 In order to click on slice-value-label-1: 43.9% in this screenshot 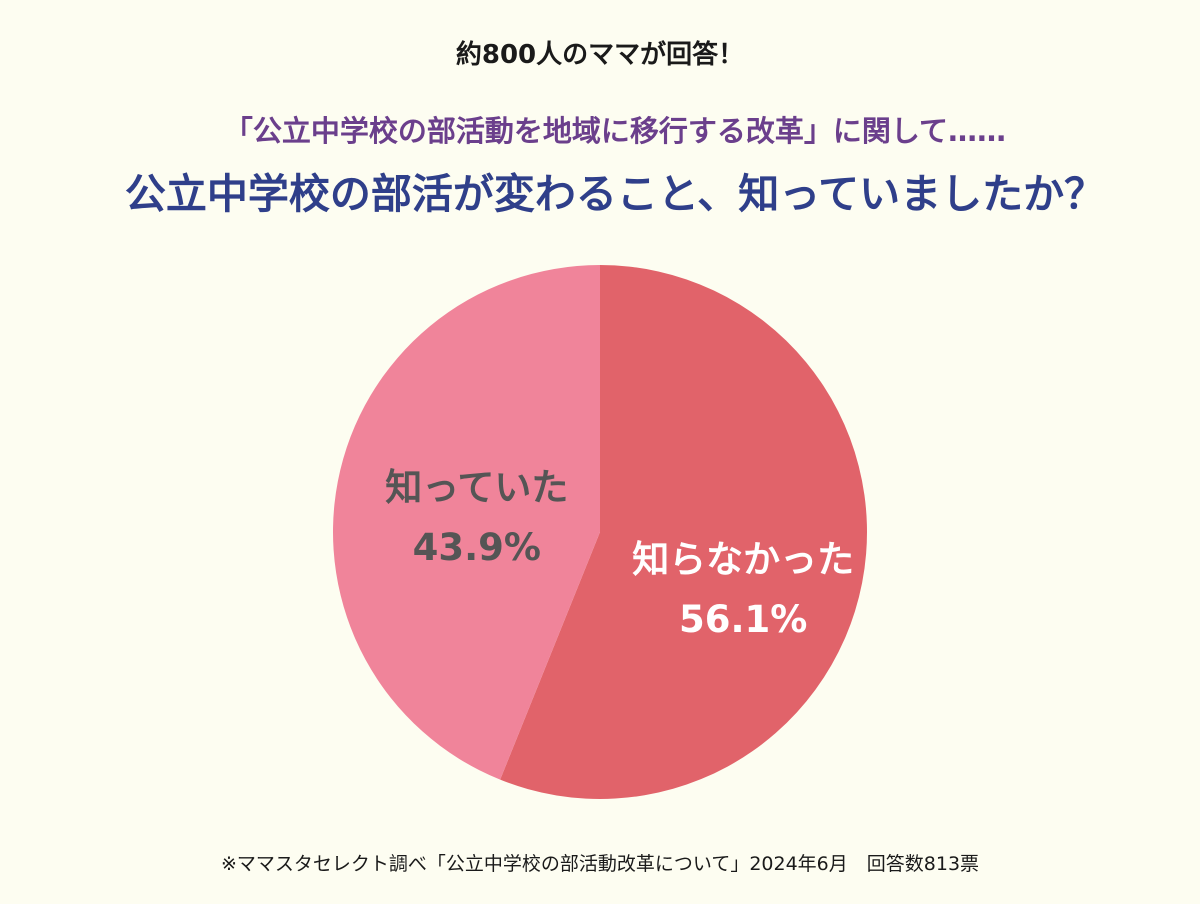, I will do `click(477, 547)`.